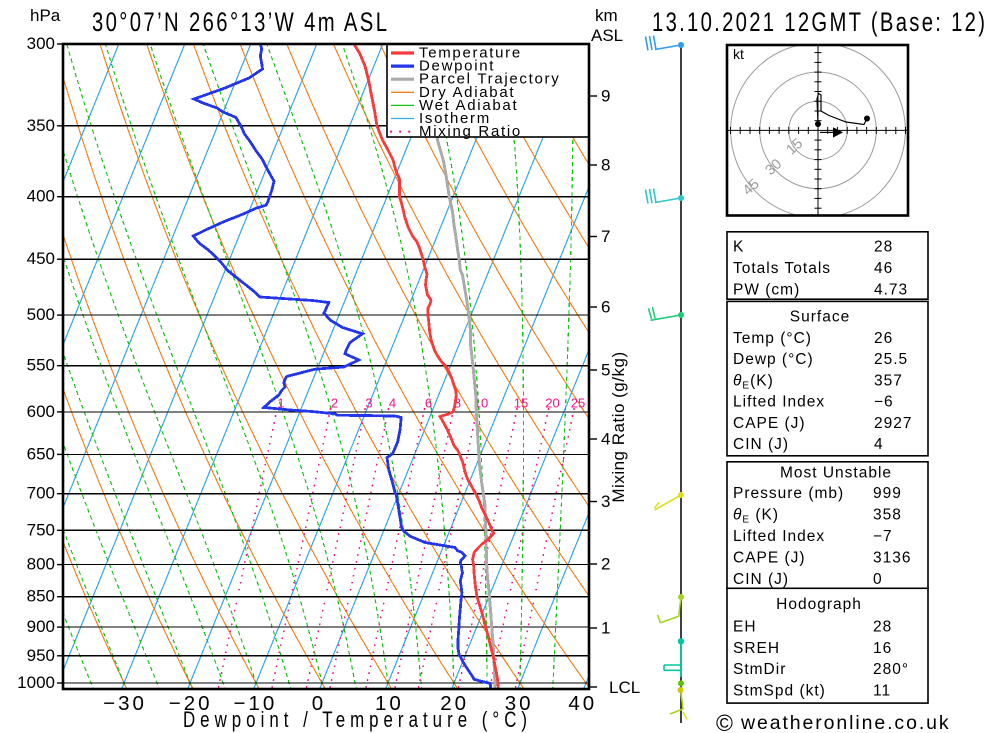  Describe the element at coordinates (882, 690) in the screenshot. I see `svg-text: 11` at that location.